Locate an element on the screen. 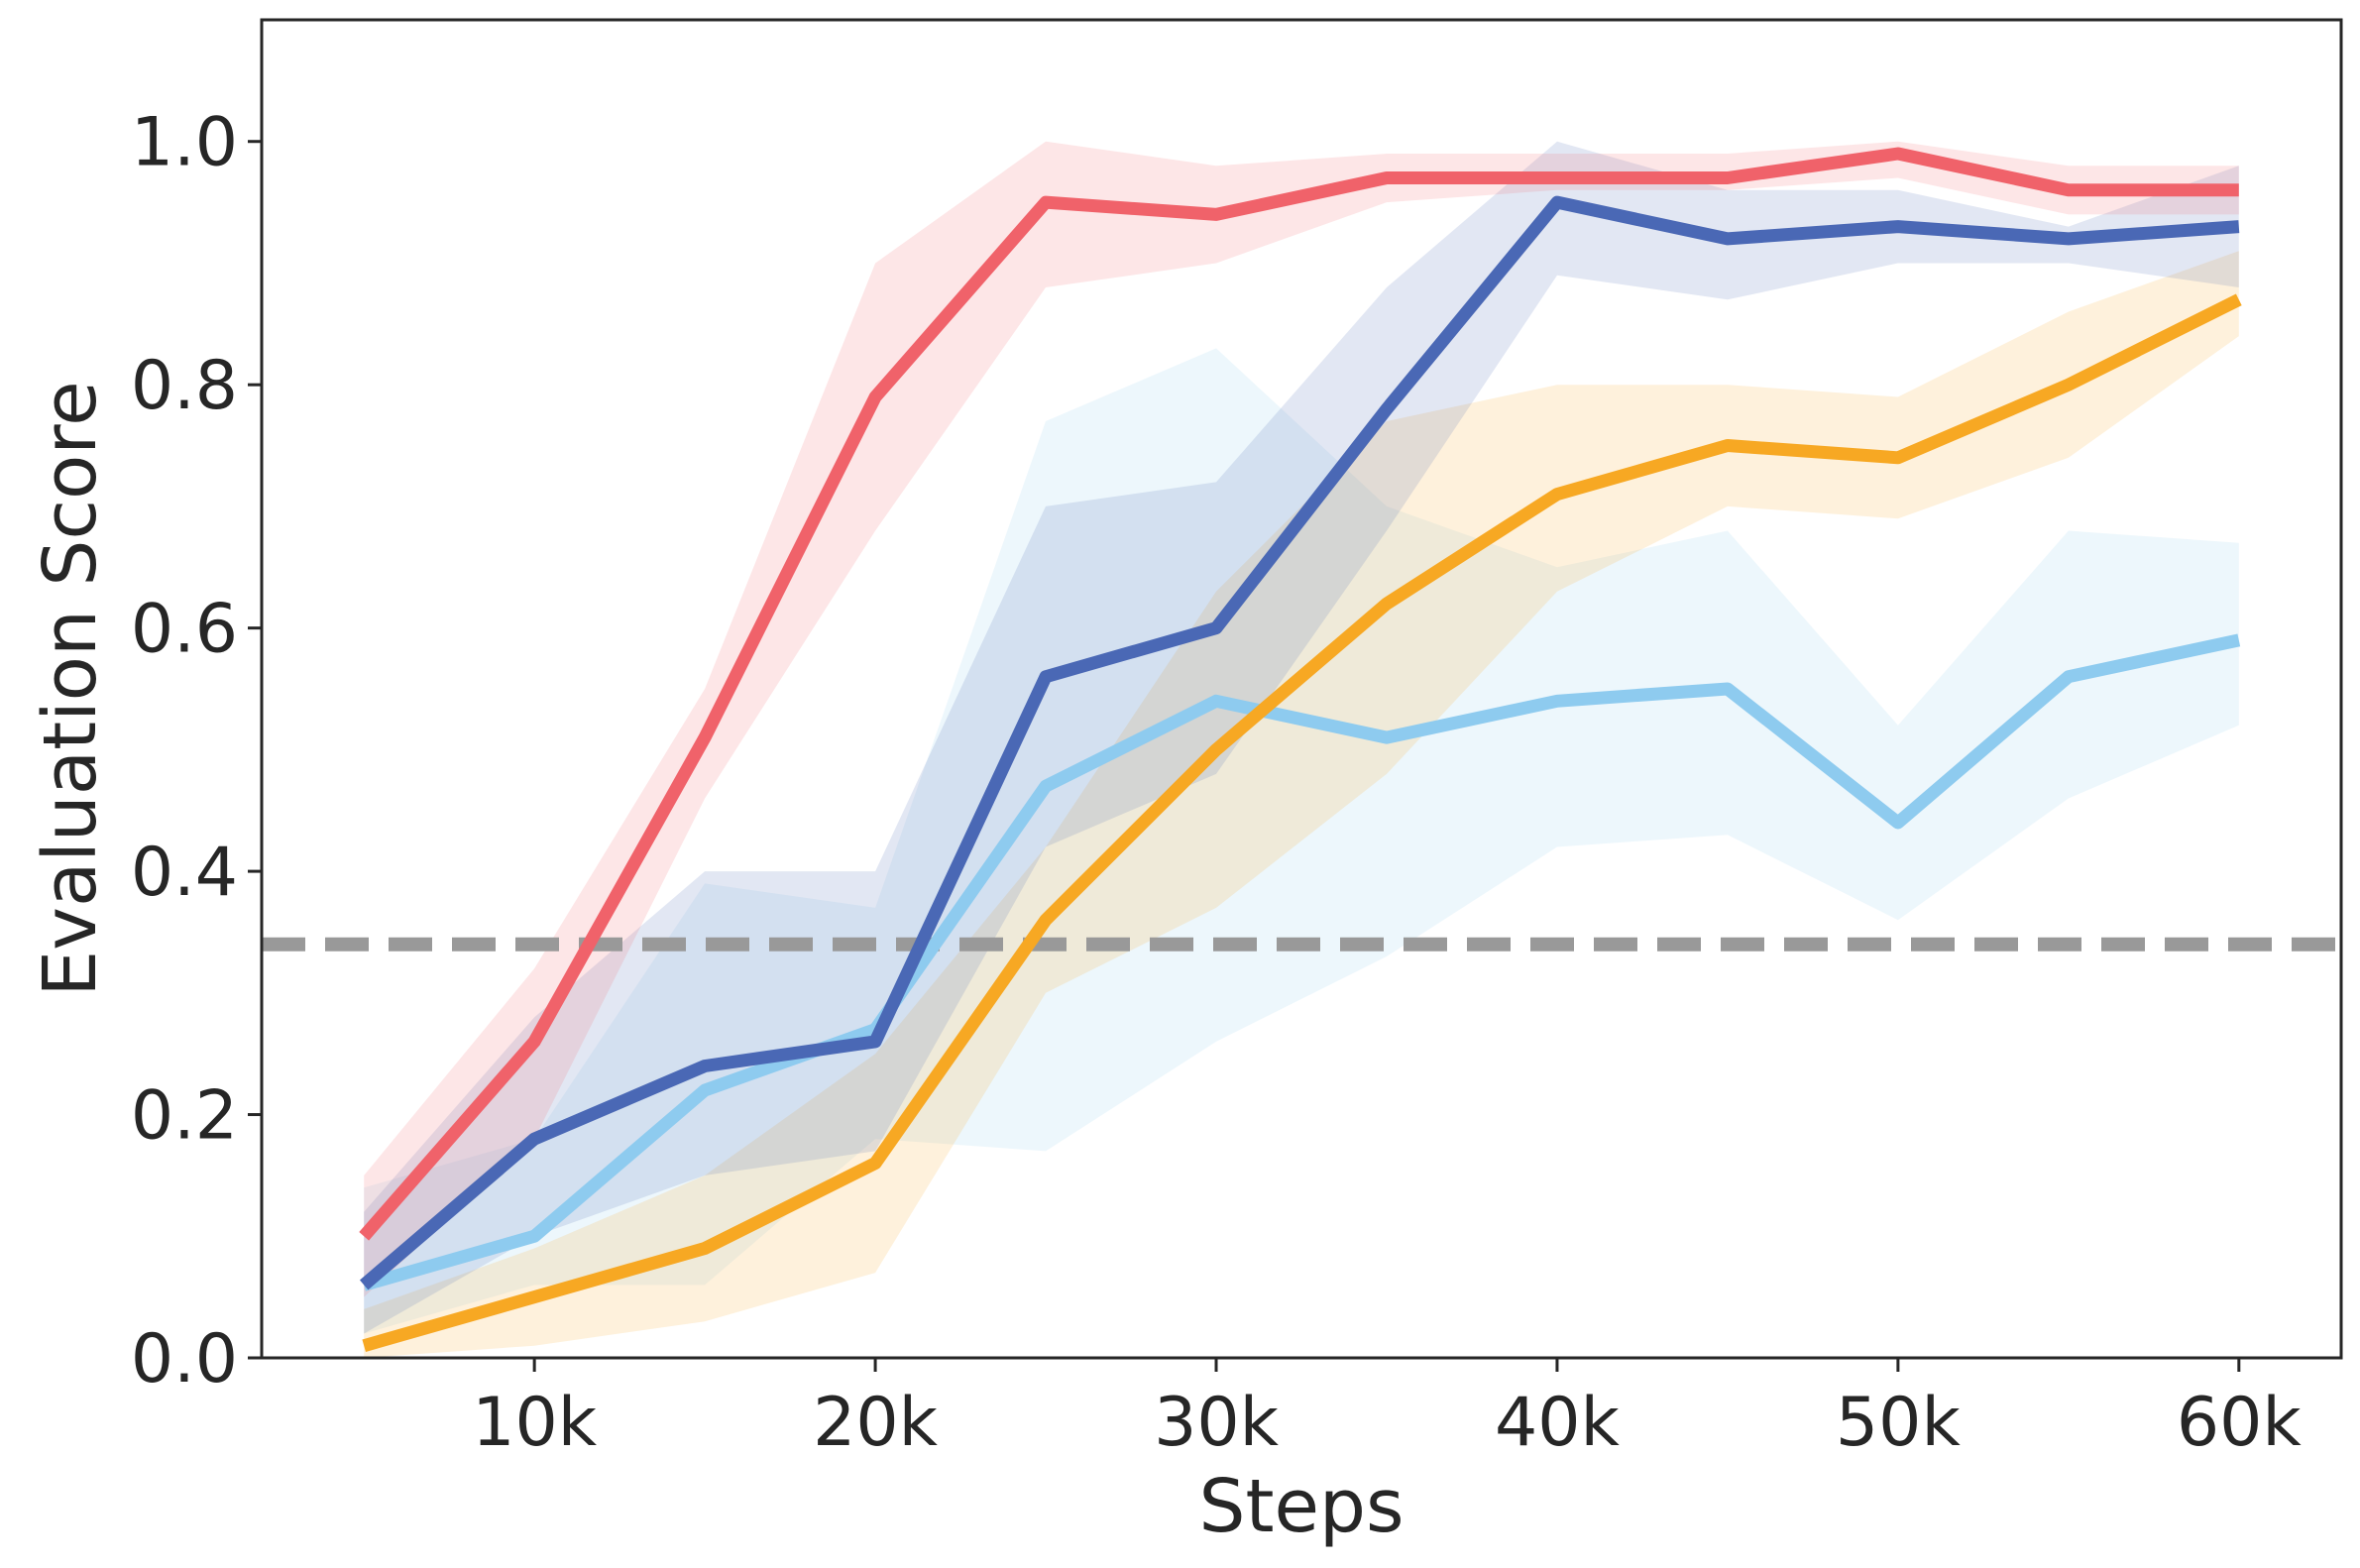 Image resolution: width=2360 pixels, height=1568 pixels. y-axis-title: Evaluation Score is located at coordinates (70, 688).